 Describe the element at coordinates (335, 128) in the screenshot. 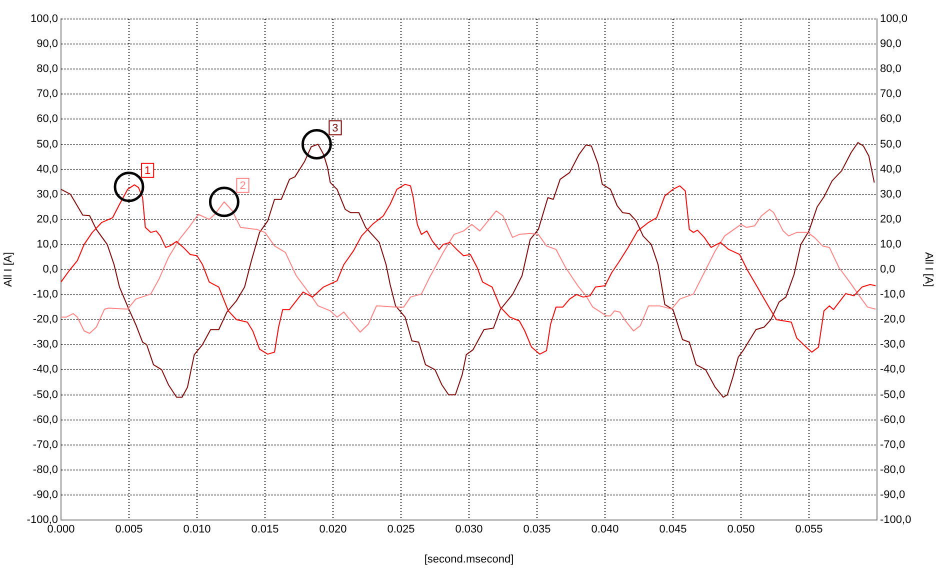

I see `annotation: 3` at that location.